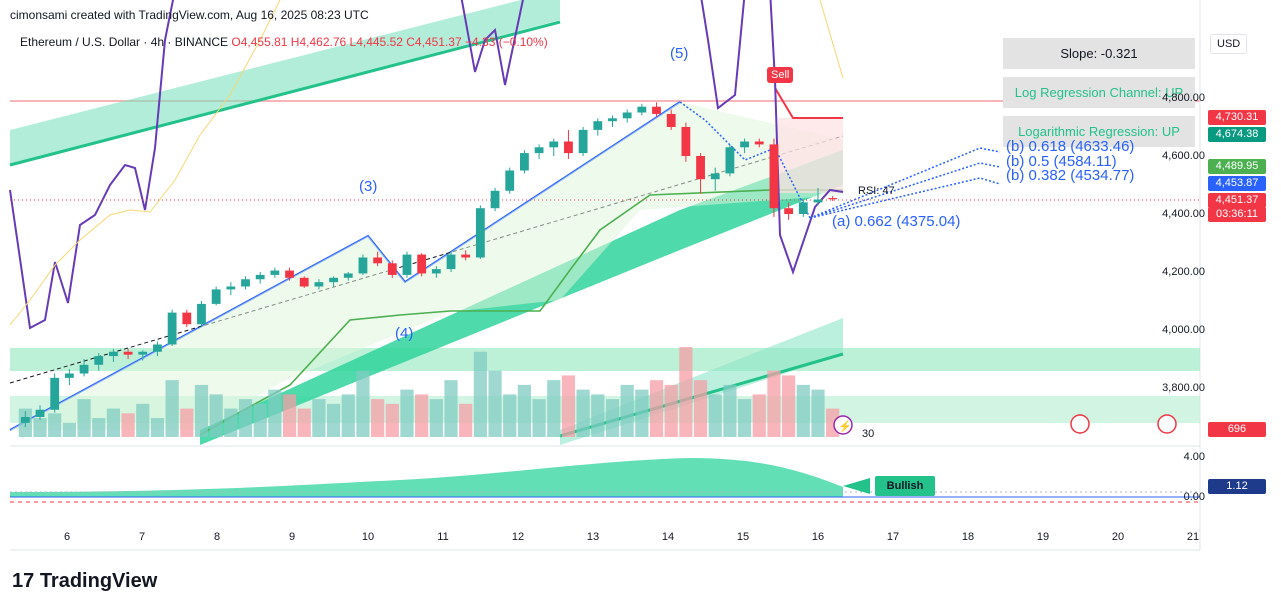  Describe the element at coordinates (1183, 330) in the screenshot. I see `price-tick-4000: 4,000.00` at that location.